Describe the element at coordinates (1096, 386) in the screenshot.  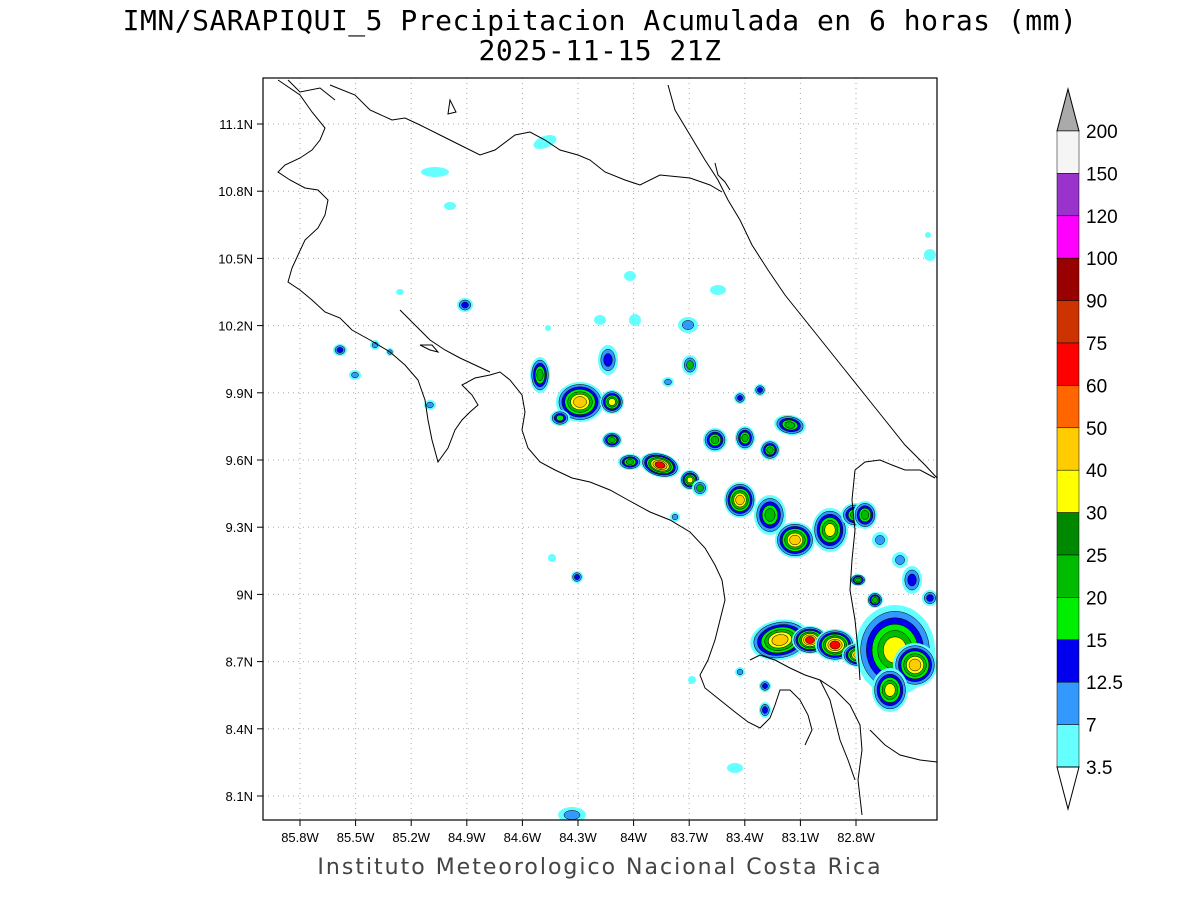
I see `colorbar-label: 60` at that location.